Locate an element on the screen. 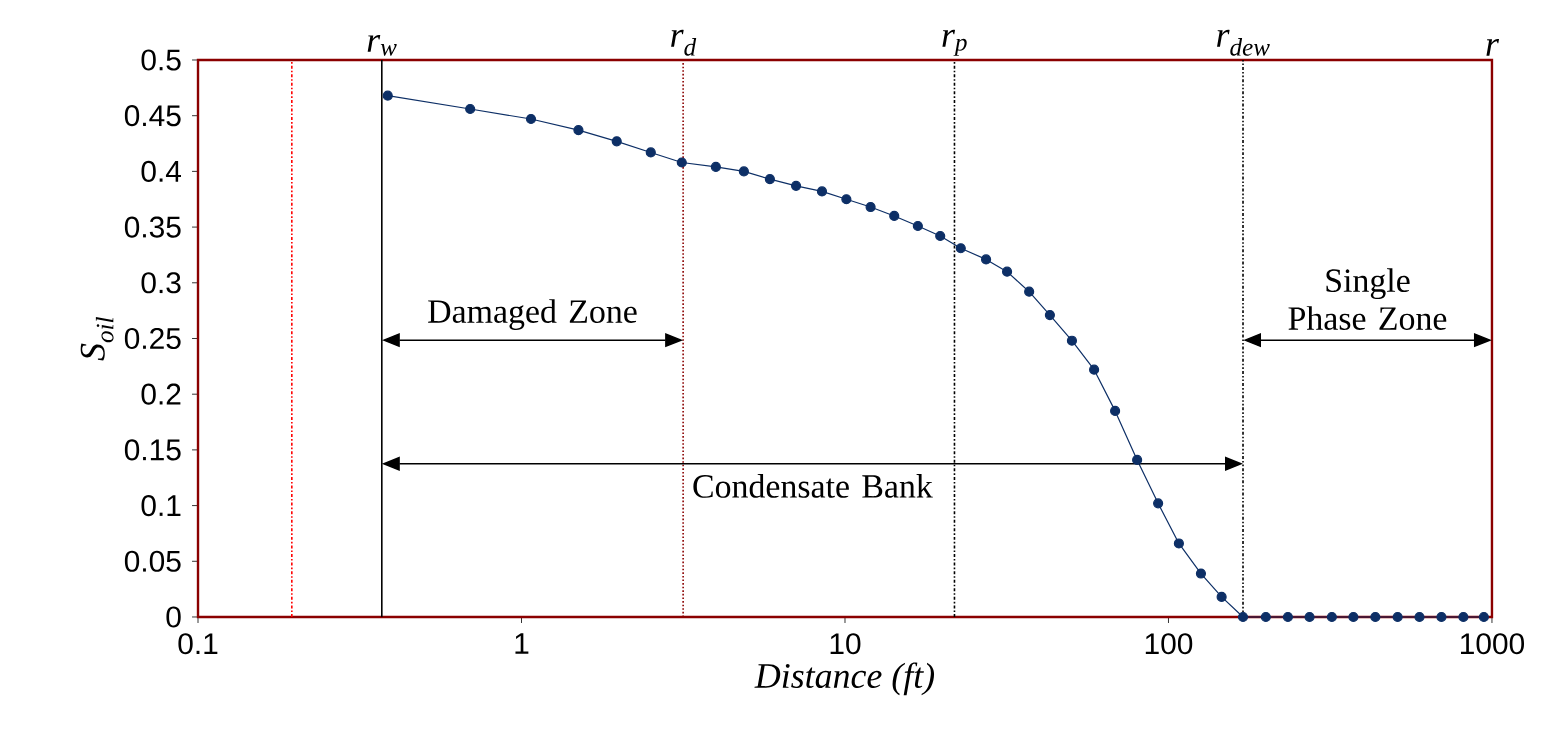 This screenshot has height=733, width=1546. y-tick-label: 0.4 is located at coordinates (161, 171).